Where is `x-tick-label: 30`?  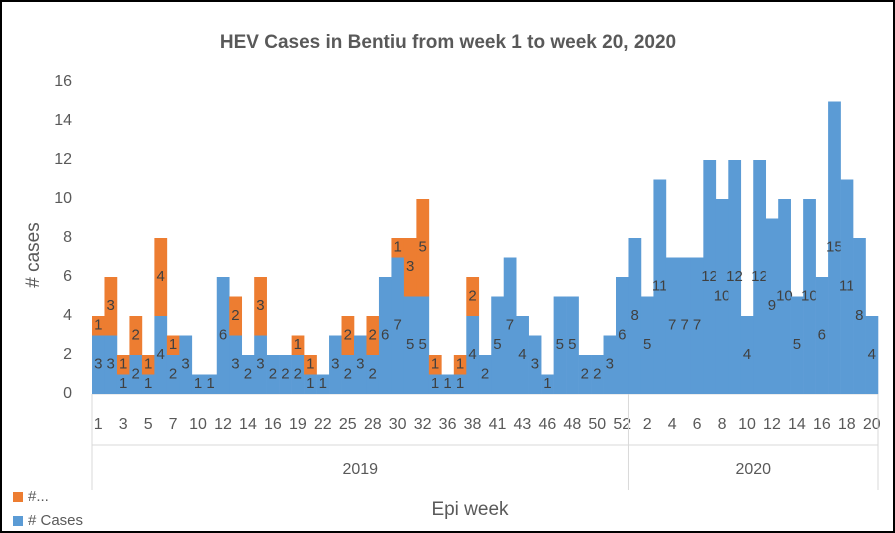
x-tick-label: 30 is located at coordinates (398, 424).